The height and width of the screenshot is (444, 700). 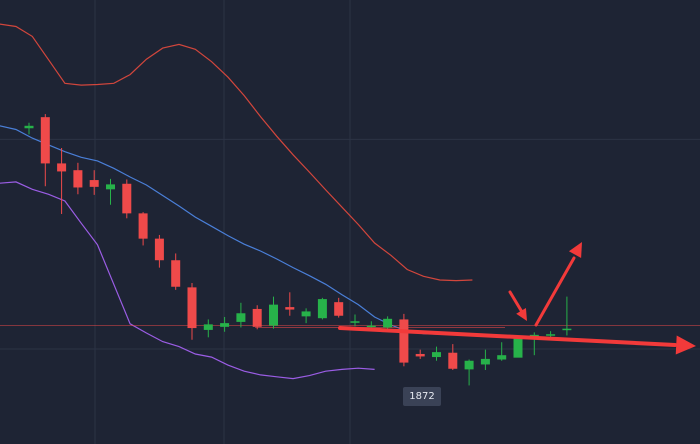 What do you see at coordinates (350, 326) in the screenshot?
I see `reference-lines` at bounding box center [350, 326].